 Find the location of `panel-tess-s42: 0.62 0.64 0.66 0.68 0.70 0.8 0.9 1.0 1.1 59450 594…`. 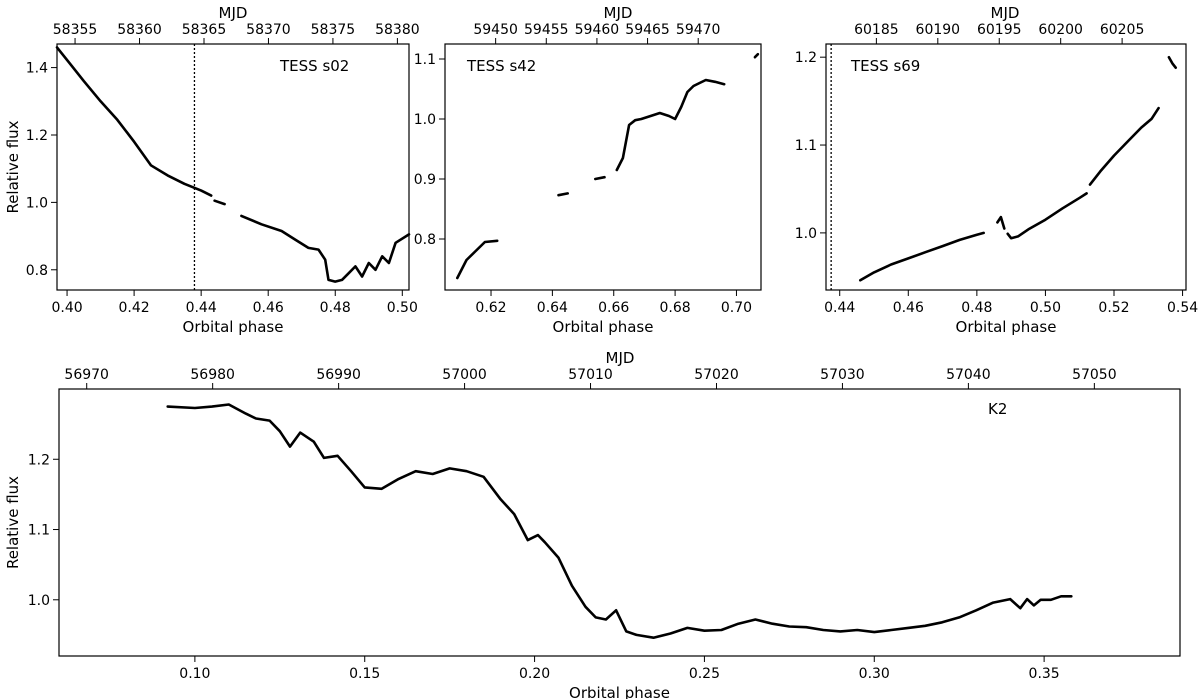

panel-tess-s42: 0.62 0.64 0.66 0.68 0.70 0.8 0.9 1.0 1.1 59450 594… is located at coordinates (588, 170).